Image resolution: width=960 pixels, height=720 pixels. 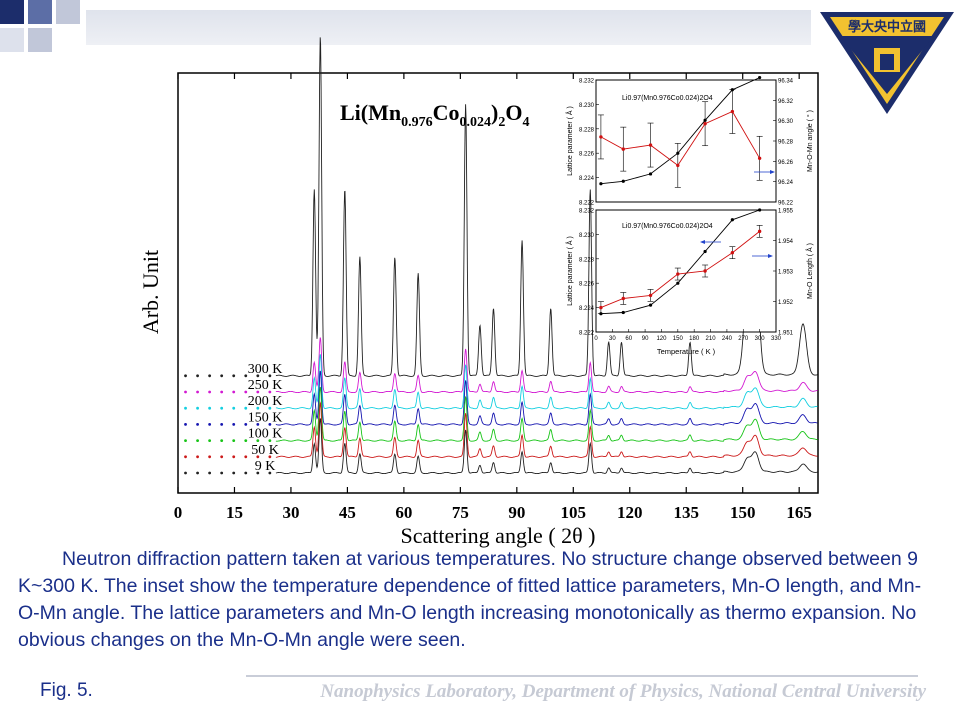 I want to click on chart-title: Li(Mn0.976Co0.024)2O4, so click(x=434, y=115).